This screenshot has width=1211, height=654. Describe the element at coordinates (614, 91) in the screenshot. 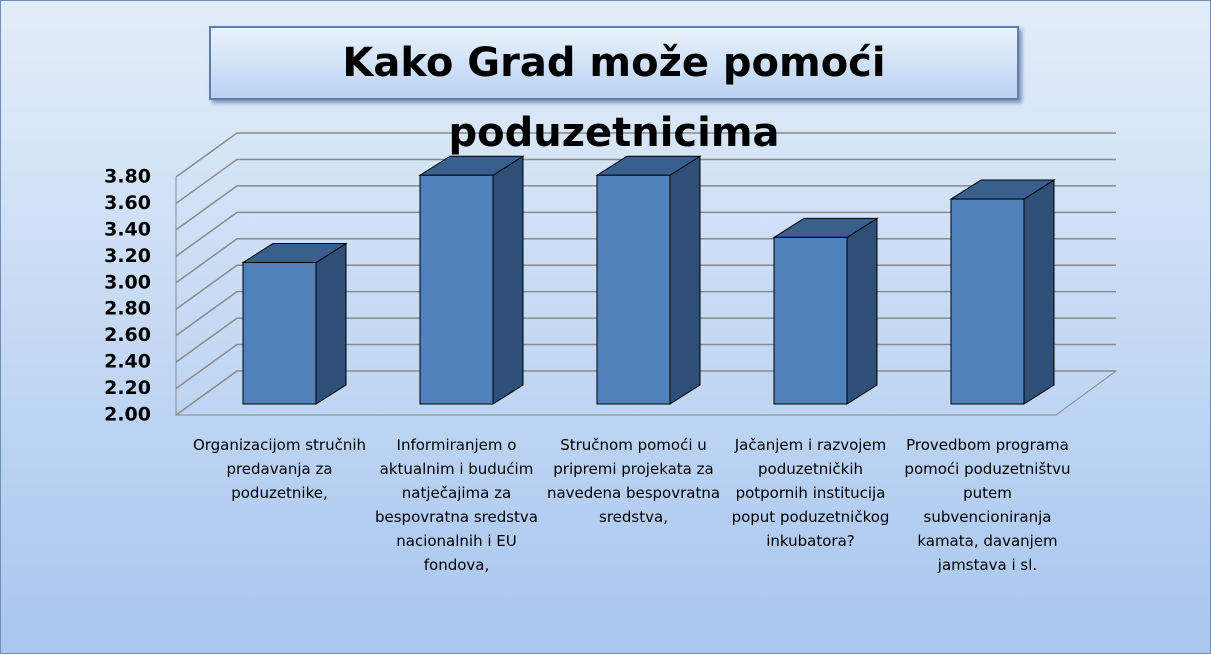

I see `chart-title: Kako Grad može pomoći poduzetnicima` at that location.